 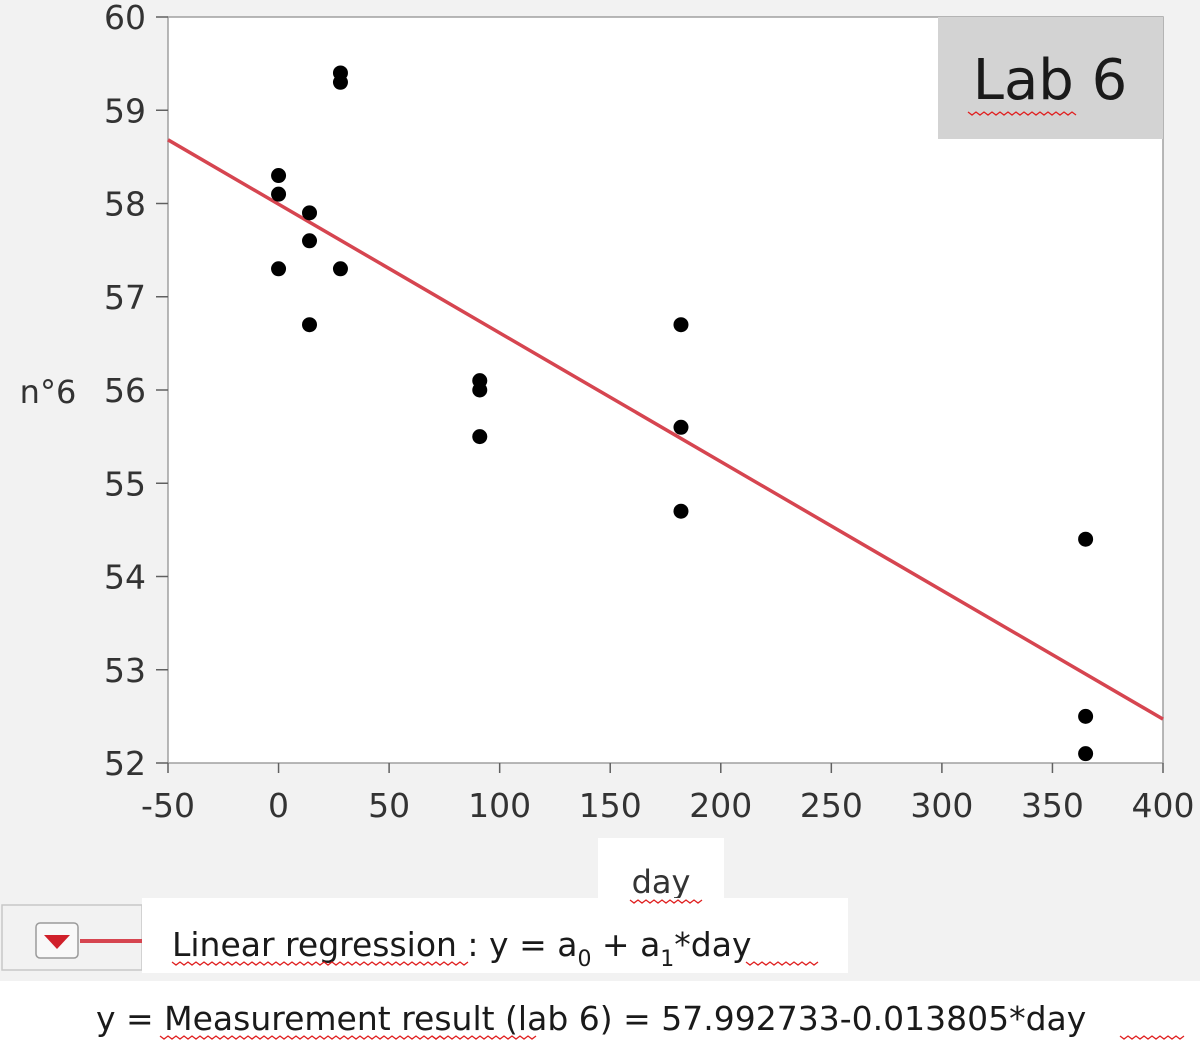 I want to click on x-tick-label: 300, so click(x=941, y=805).